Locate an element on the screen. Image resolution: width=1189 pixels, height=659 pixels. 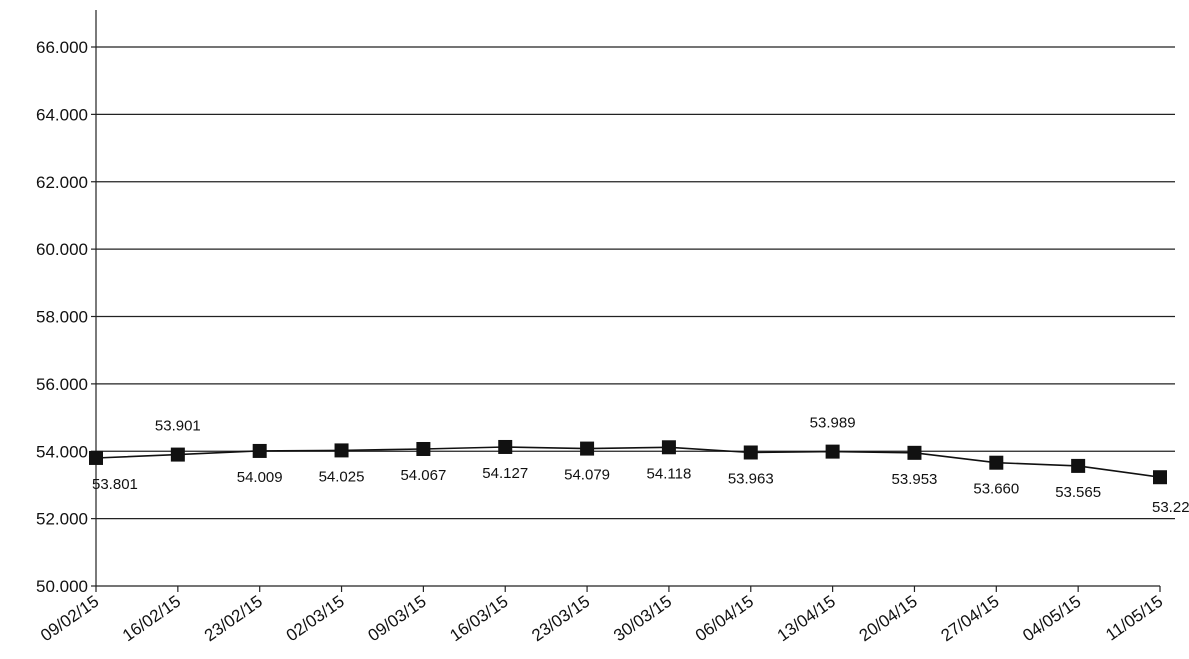
data-label: 54.127 is located at coordinates (505, 473).